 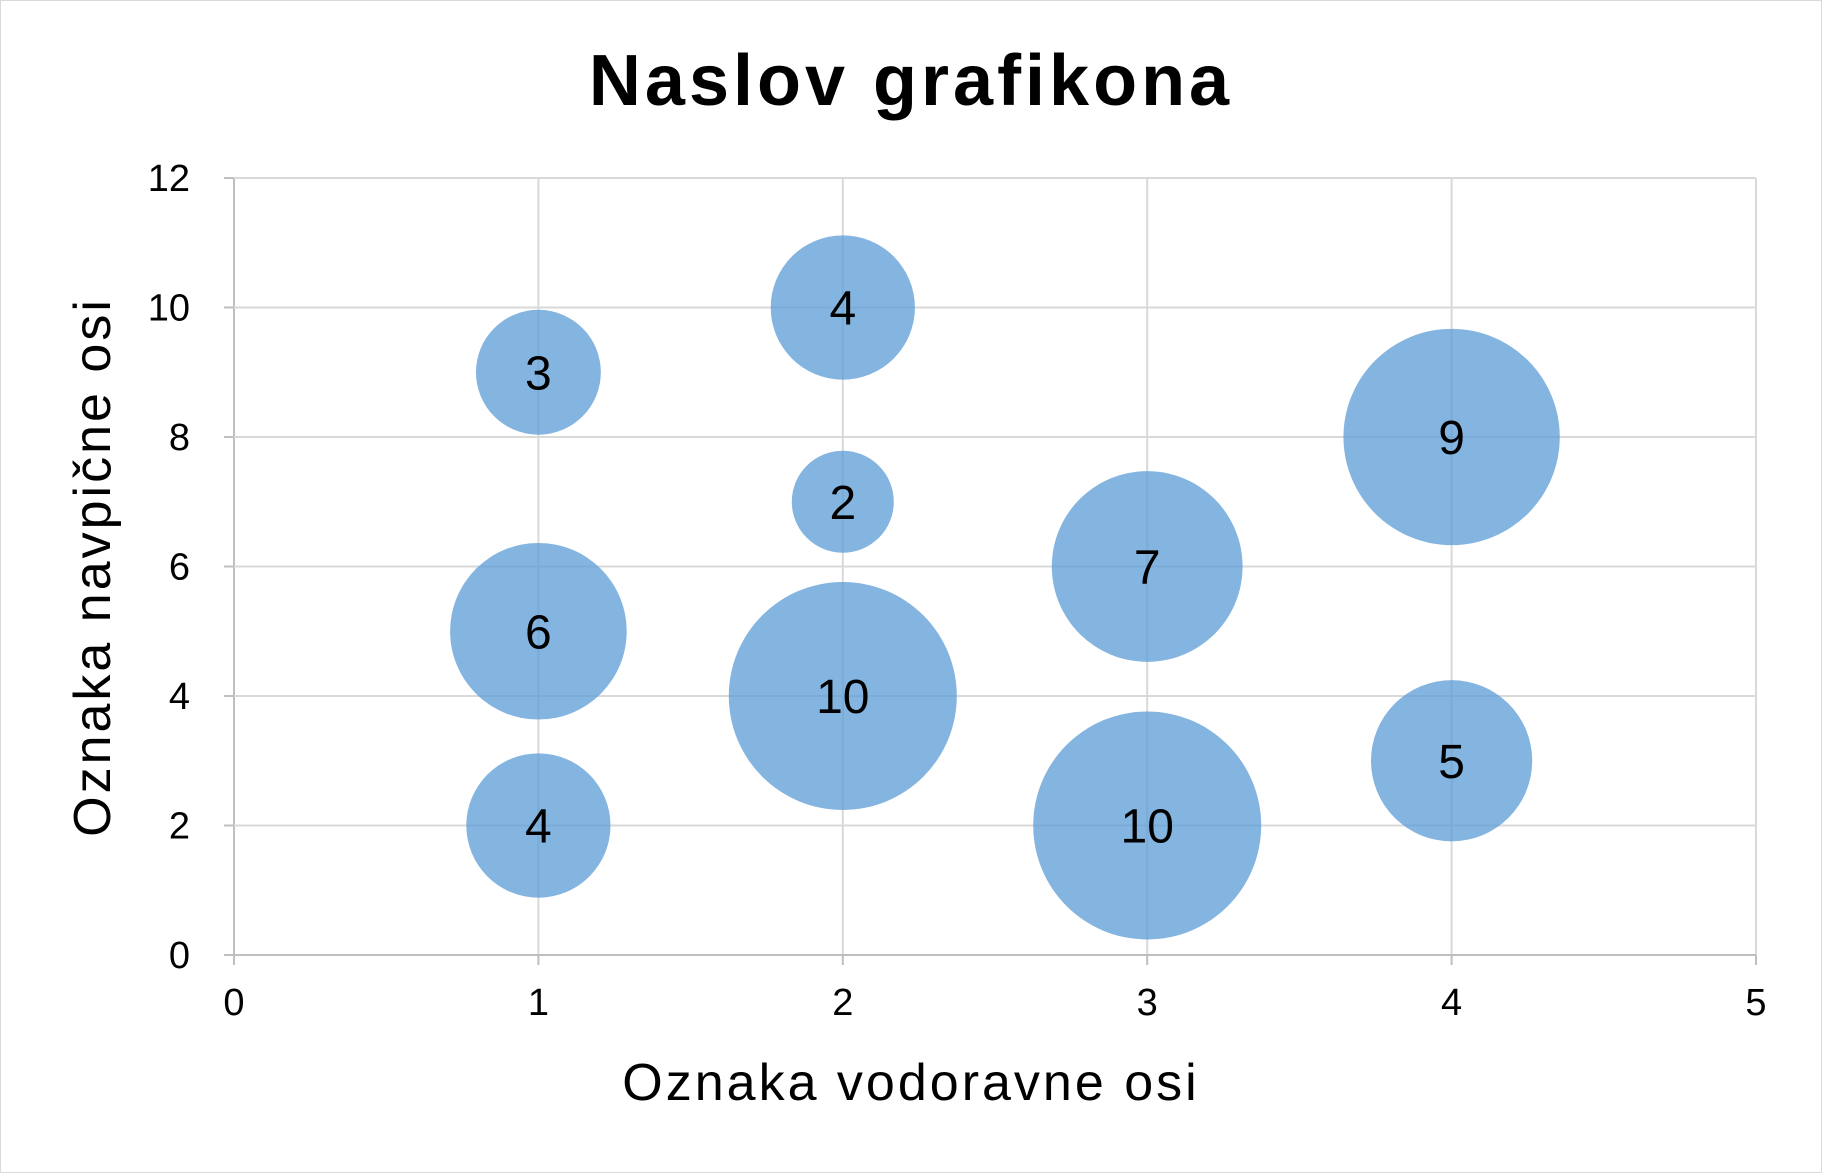 I want to click on y-tick-label: 10, so click(x=169, y=309).